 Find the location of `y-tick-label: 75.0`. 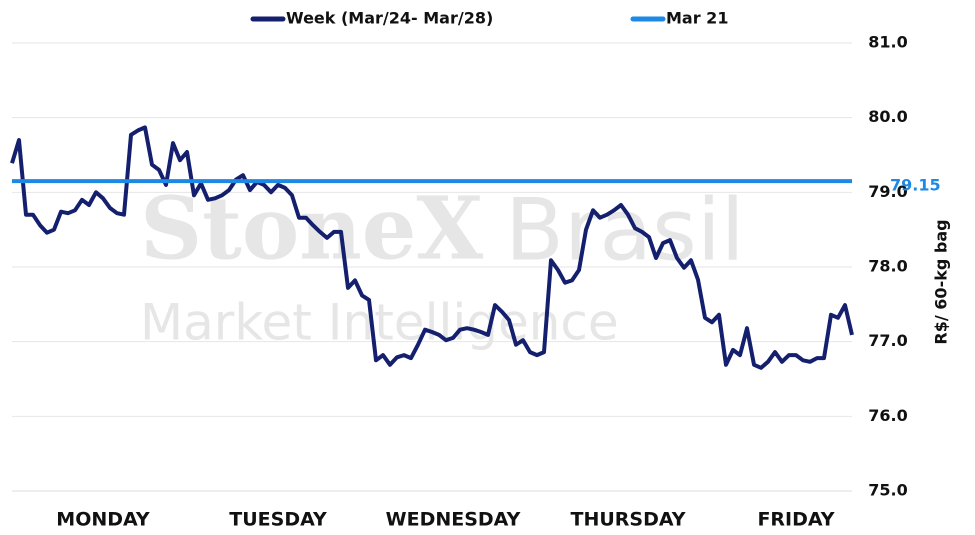

y-tick-label: 75.0 is located at coordinates (887, 490).